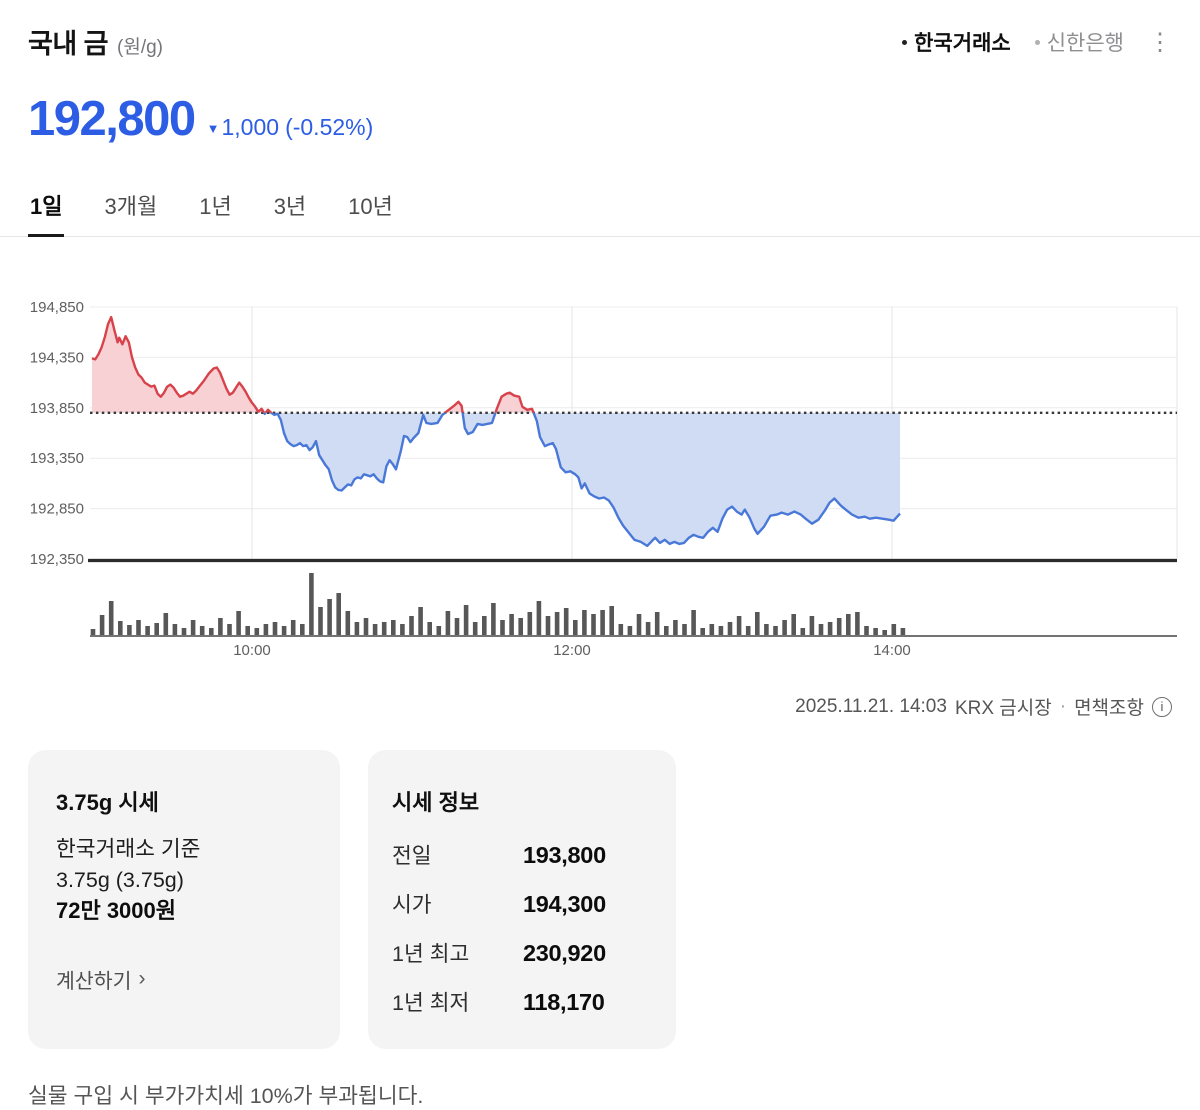 Image resolution: width=1200 pixels, height=1110 pixels. Describe the element at coordinates (252, 650) in the screenshot. I see `x-axis-label: 10:00` at that location.